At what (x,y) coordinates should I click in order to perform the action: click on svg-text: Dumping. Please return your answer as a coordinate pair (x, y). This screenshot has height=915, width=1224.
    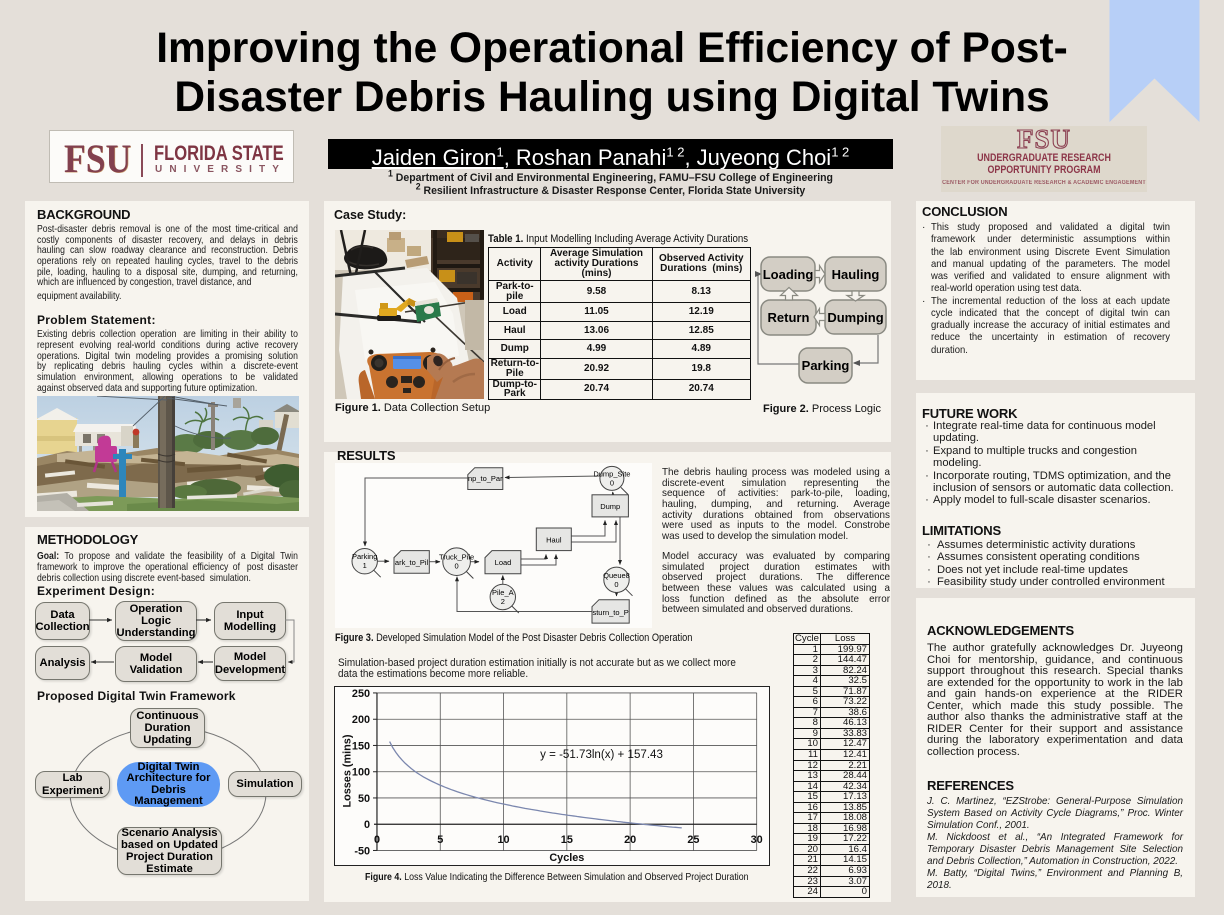
    Looking at the image, I should click on (855, 317).